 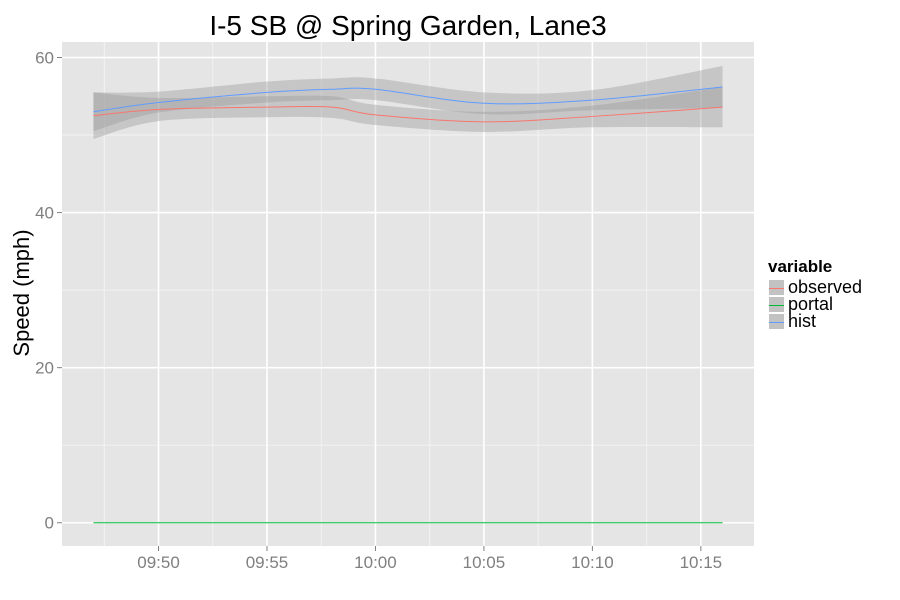 I want to click on legend-title: variable, so click(x=800, y=266).